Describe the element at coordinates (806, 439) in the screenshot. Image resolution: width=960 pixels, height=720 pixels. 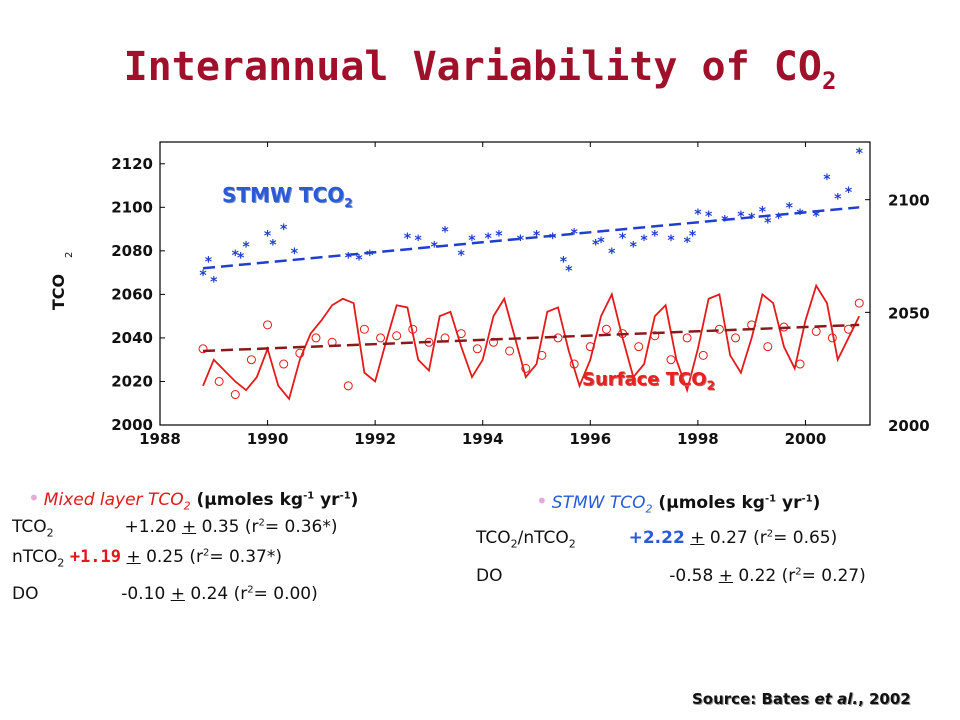
I see `x-tick-label: 2000` at that location.